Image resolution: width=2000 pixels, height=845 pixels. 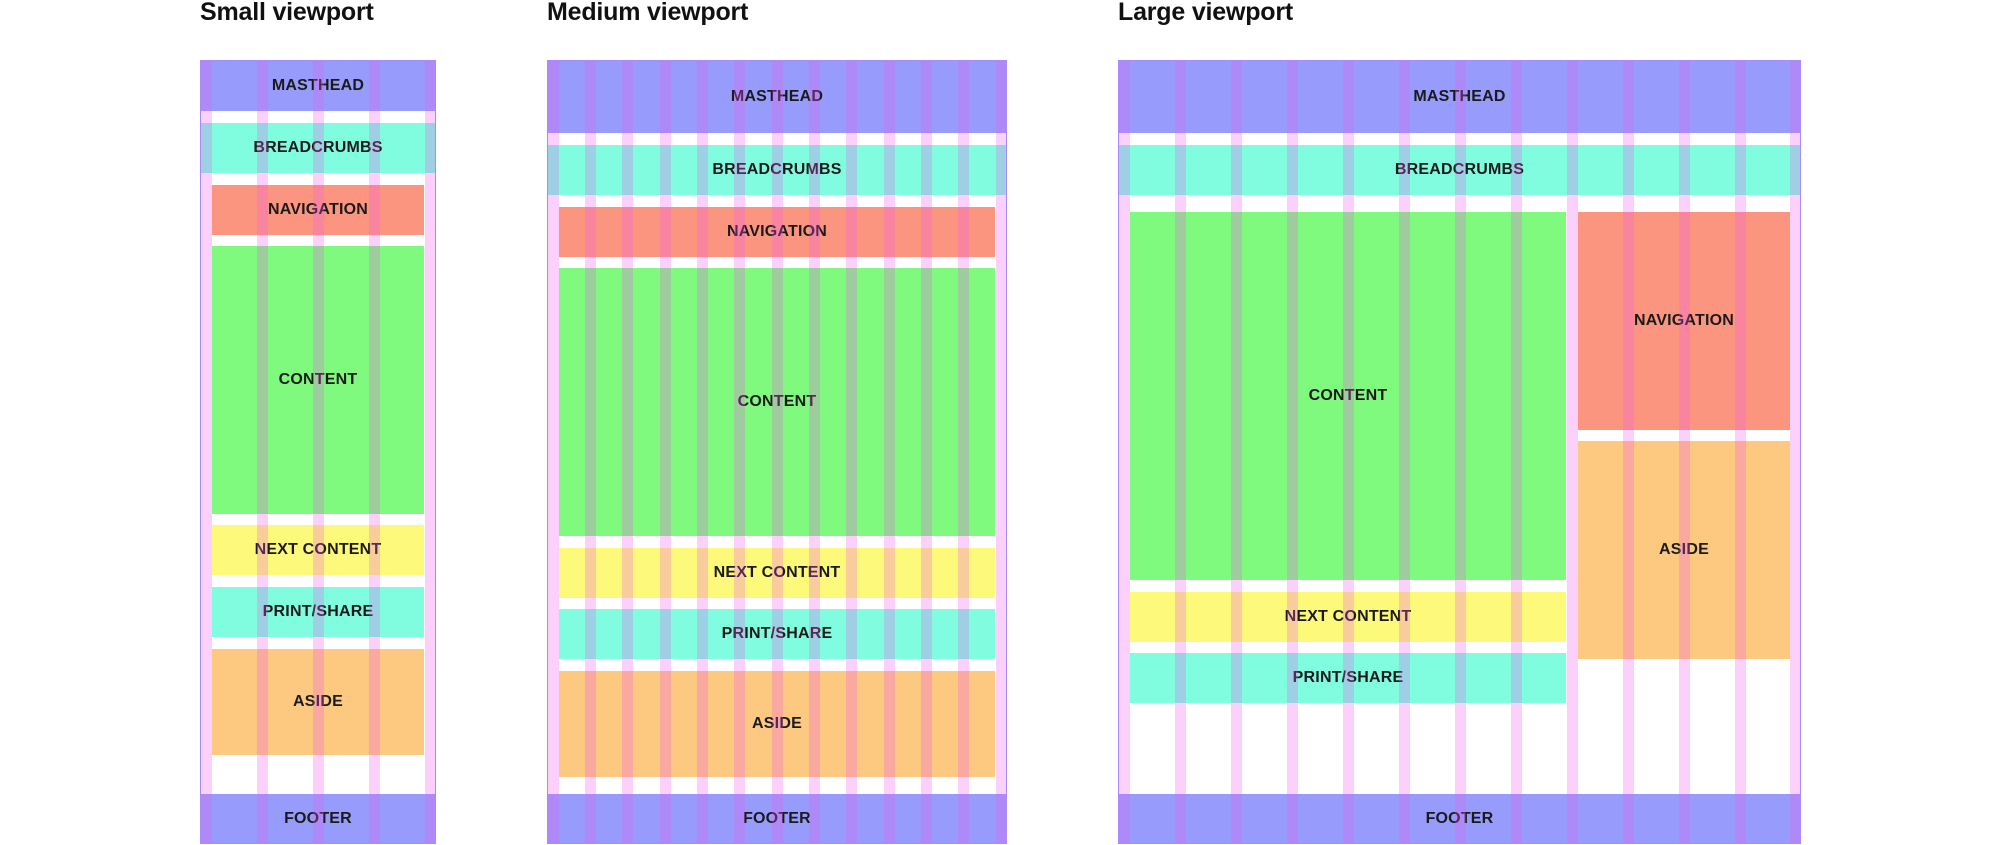 I want to click on medium-viewport-title: Medium viewport, so click(x=648, y=13).